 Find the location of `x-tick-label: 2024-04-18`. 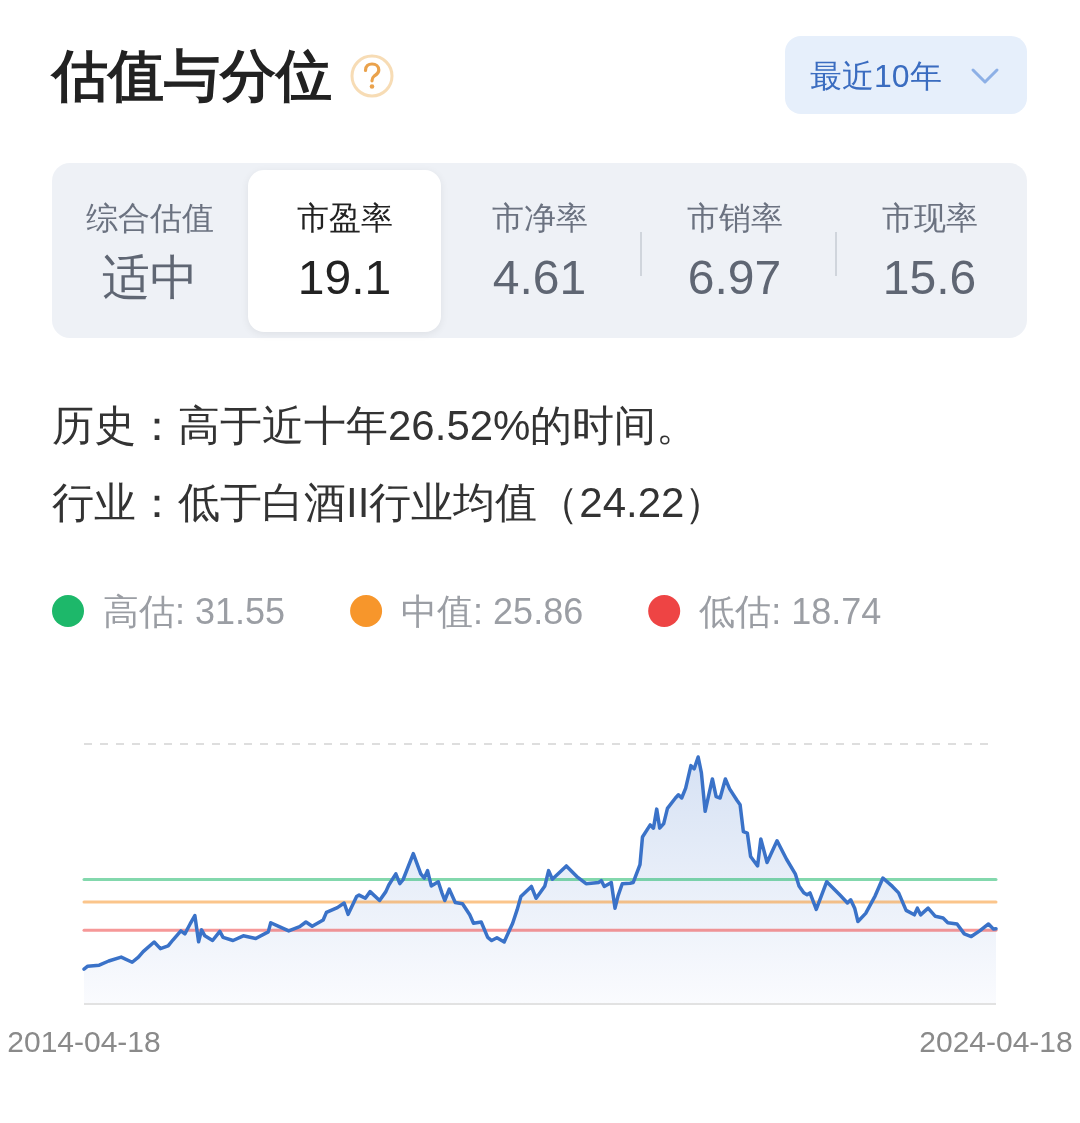

x-tick-label: 2024-04-18 is located at coordinates (996, 1041).